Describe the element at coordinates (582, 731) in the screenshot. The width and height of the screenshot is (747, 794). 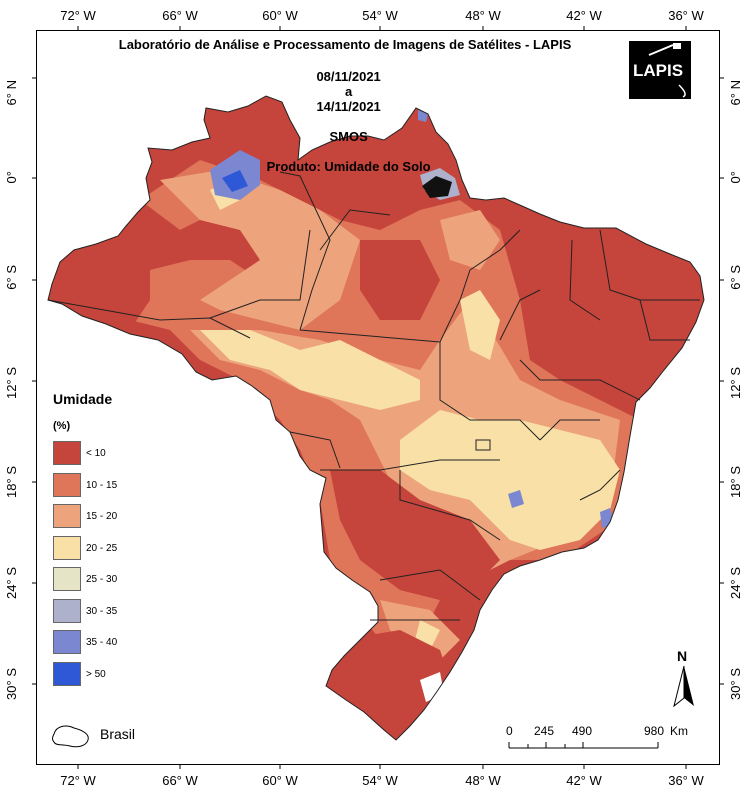
I see `scale-label: 490` at that location.